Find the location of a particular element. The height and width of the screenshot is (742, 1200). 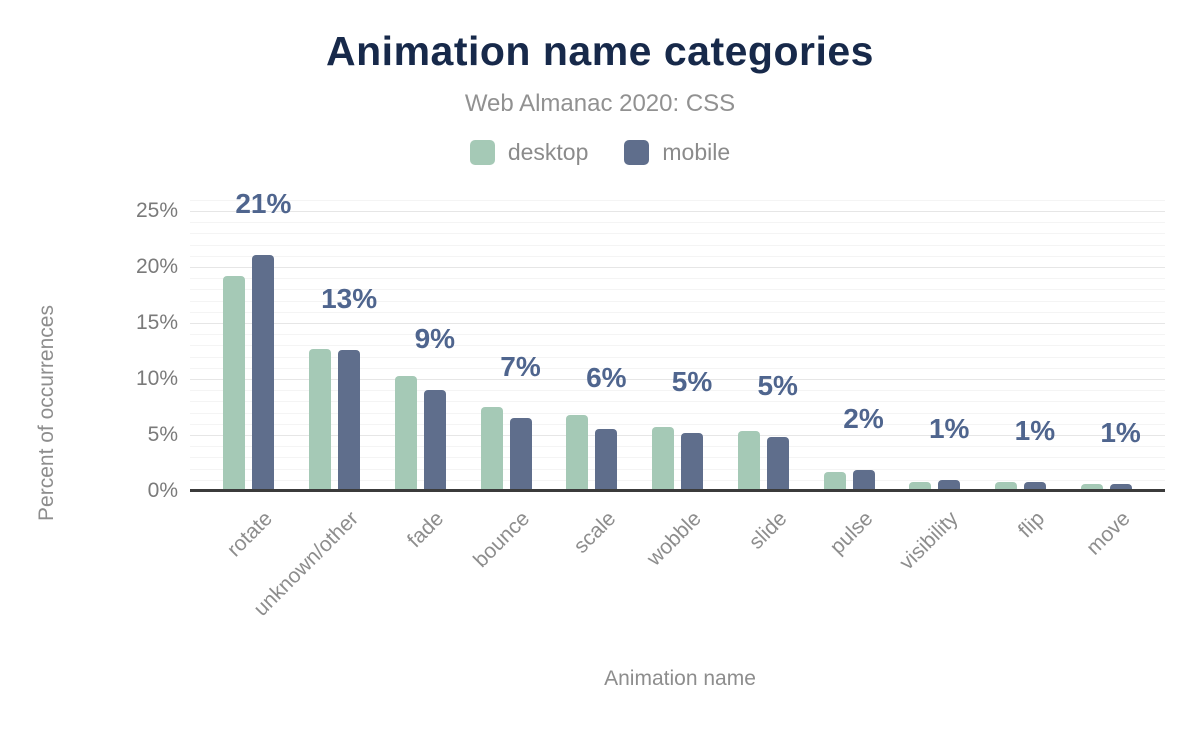

x-axis-line is located at coordinates (677, 490).